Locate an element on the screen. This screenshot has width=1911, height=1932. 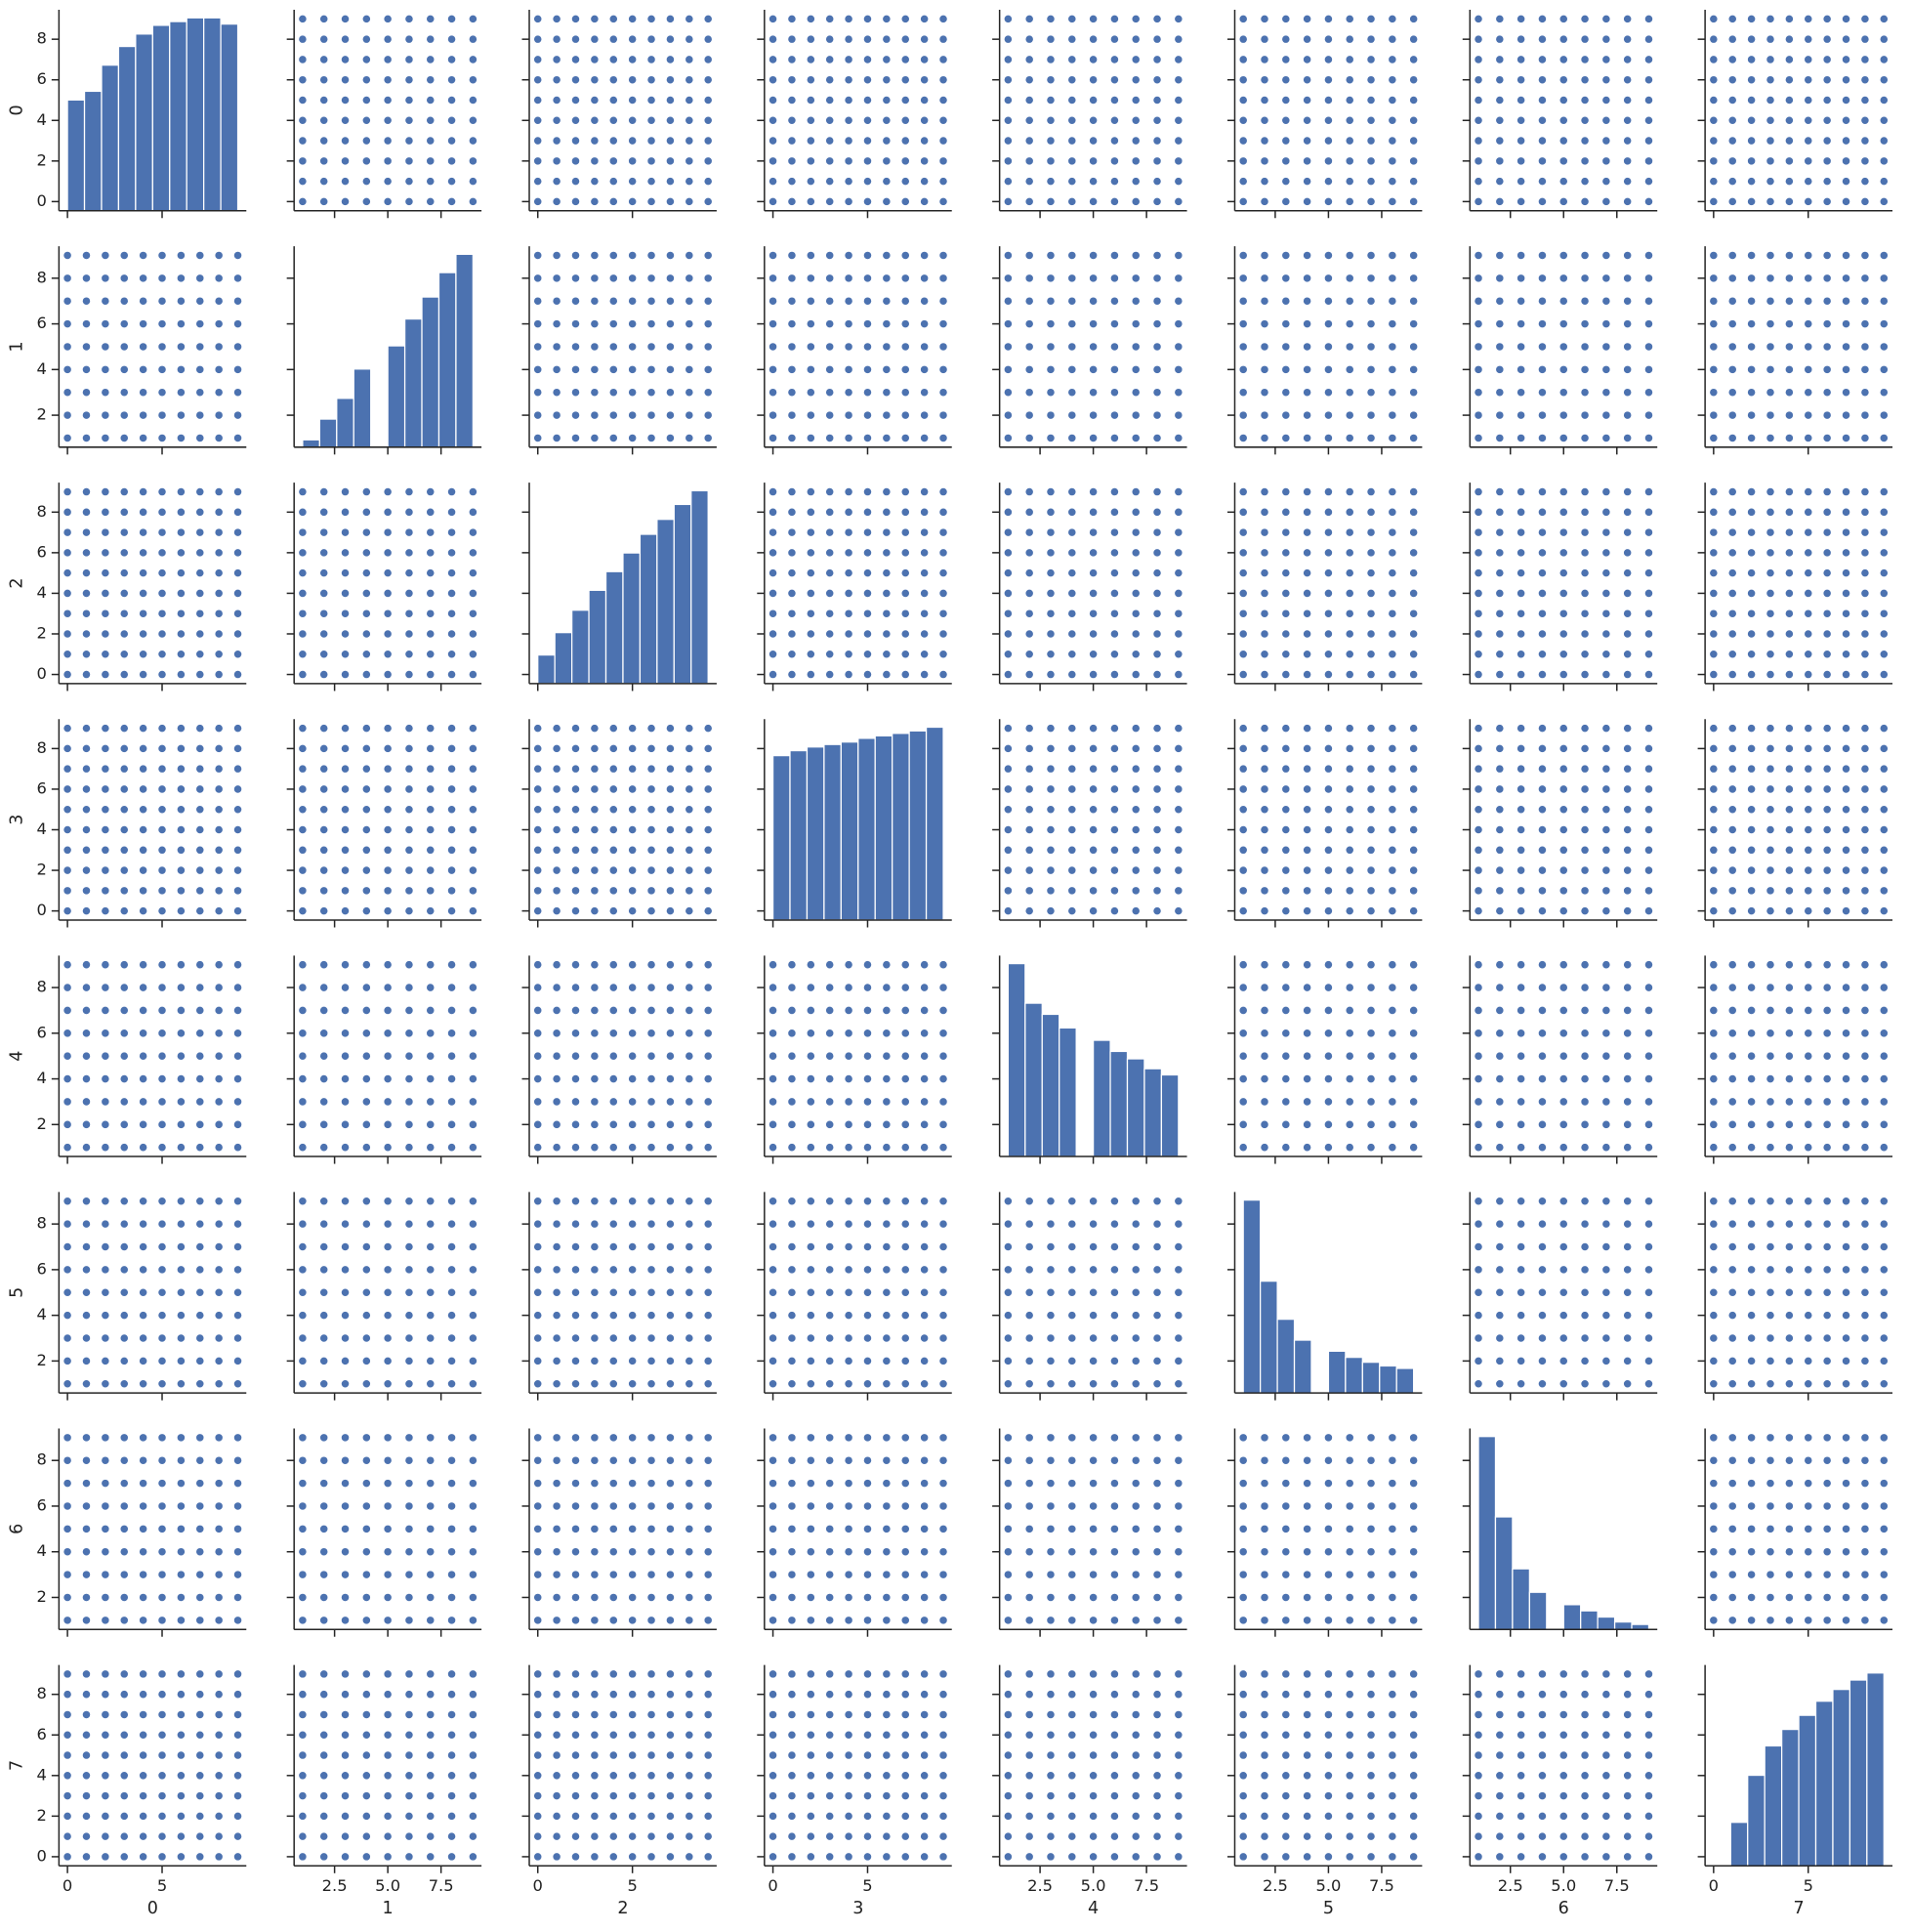
y-tick-label: 0 is located at coordinates (41, 910).